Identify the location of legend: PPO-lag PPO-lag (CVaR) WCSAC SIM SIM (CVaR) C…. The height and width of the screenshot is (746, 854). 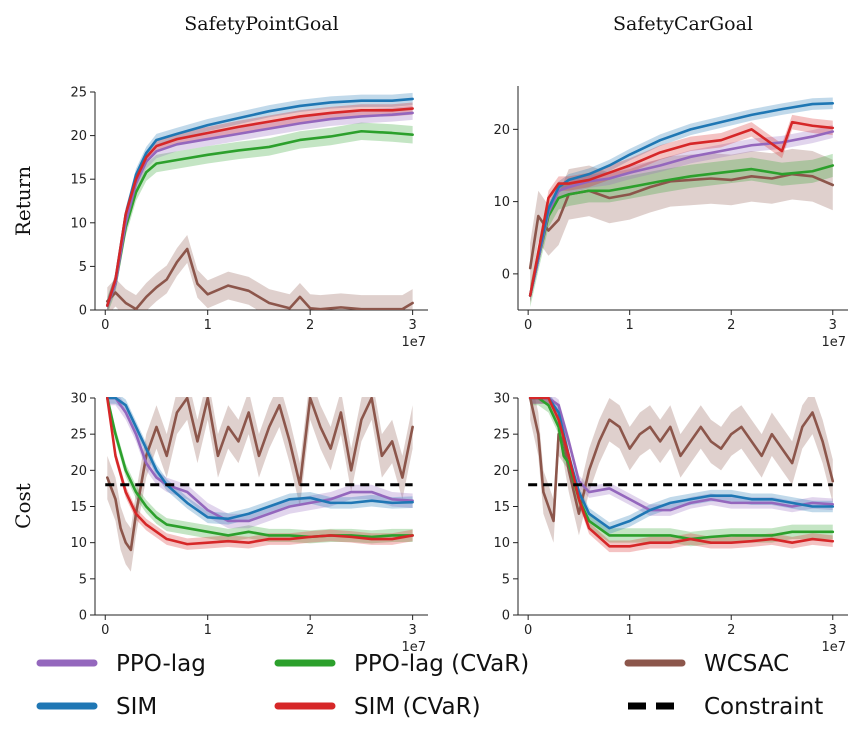
(429, 685).